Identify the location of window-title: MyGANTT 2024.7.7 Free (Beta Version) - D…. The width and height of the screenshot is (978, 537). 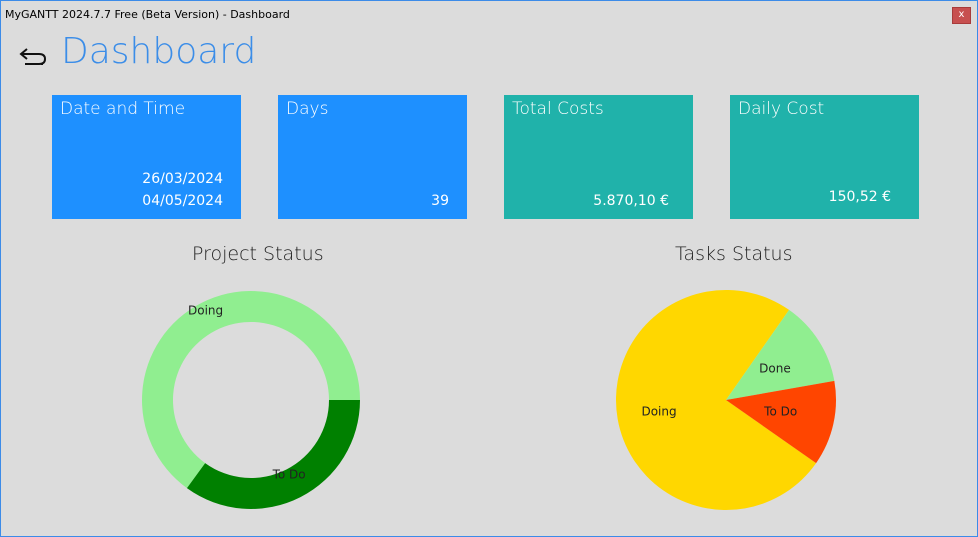
(147, 14).